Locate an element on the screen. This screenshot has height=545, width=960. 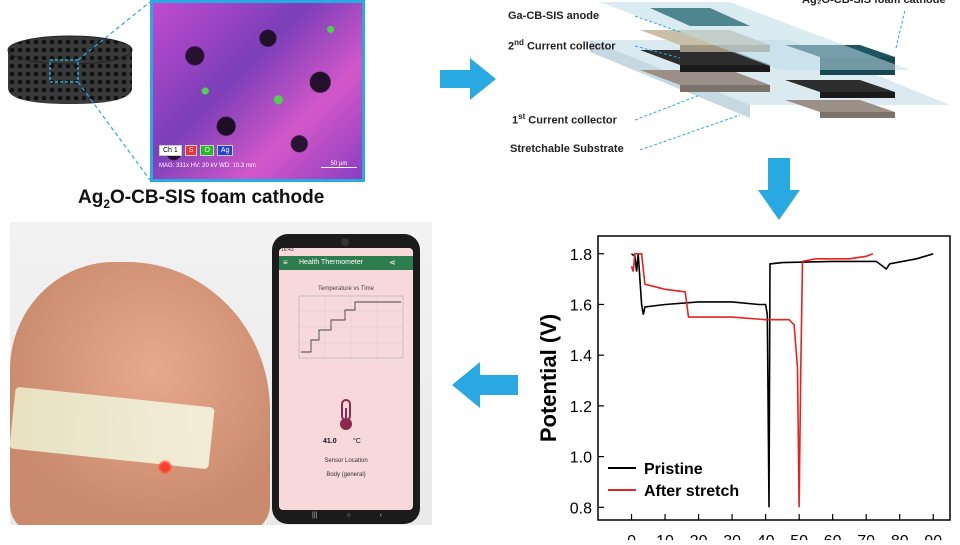
menu-icon: ≡ is located at coordinates (285, 262).